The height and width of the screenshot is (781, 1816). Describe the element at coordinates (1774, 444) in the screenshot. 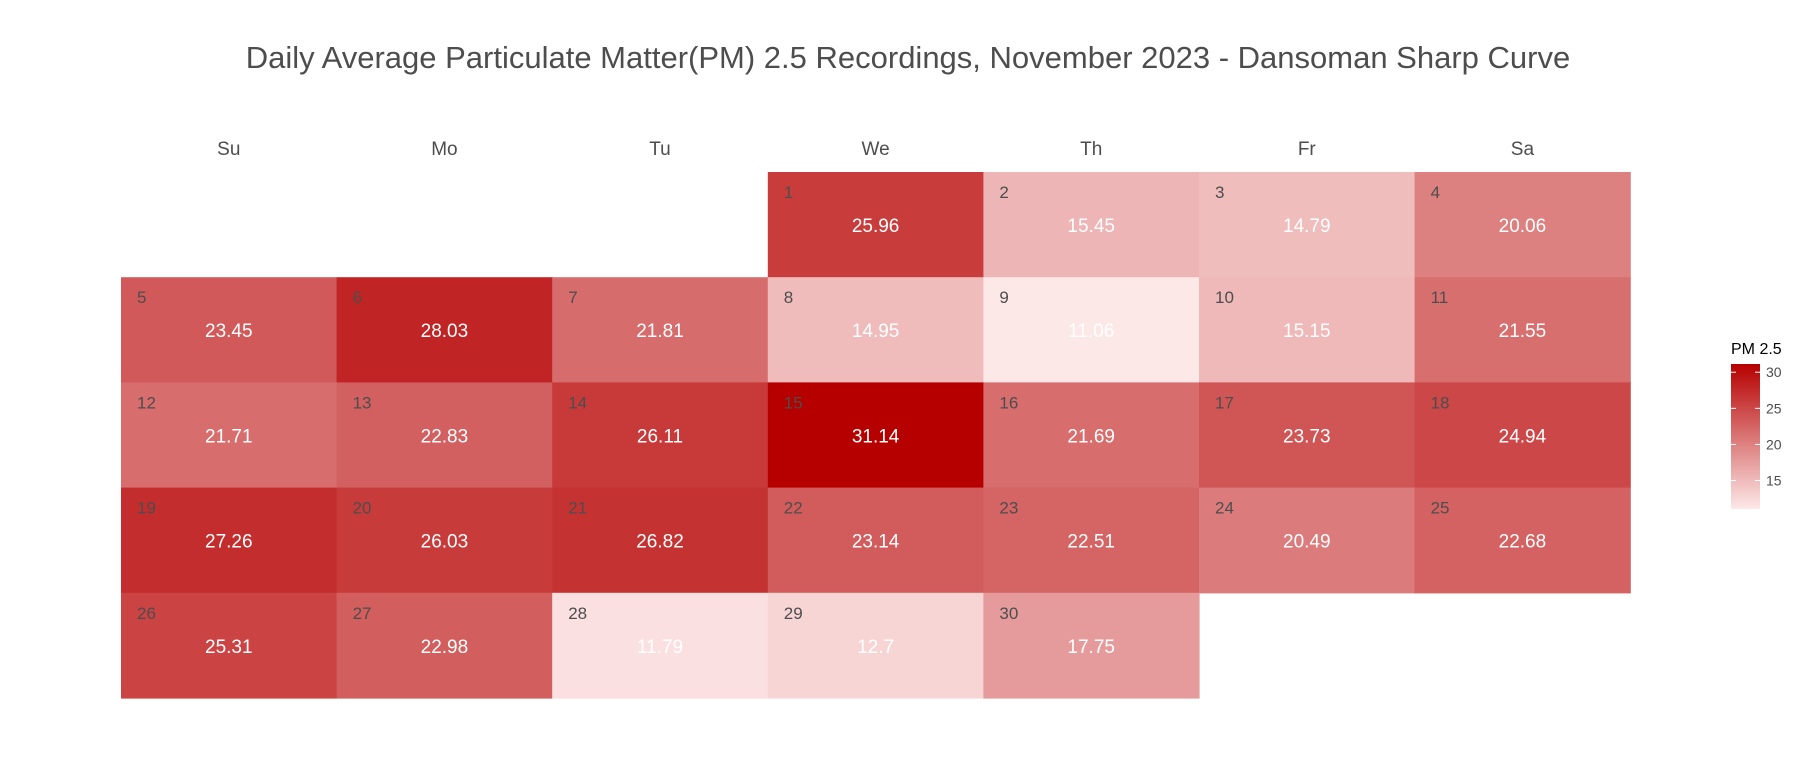

I see `legend-tick-label: 20` at that location.